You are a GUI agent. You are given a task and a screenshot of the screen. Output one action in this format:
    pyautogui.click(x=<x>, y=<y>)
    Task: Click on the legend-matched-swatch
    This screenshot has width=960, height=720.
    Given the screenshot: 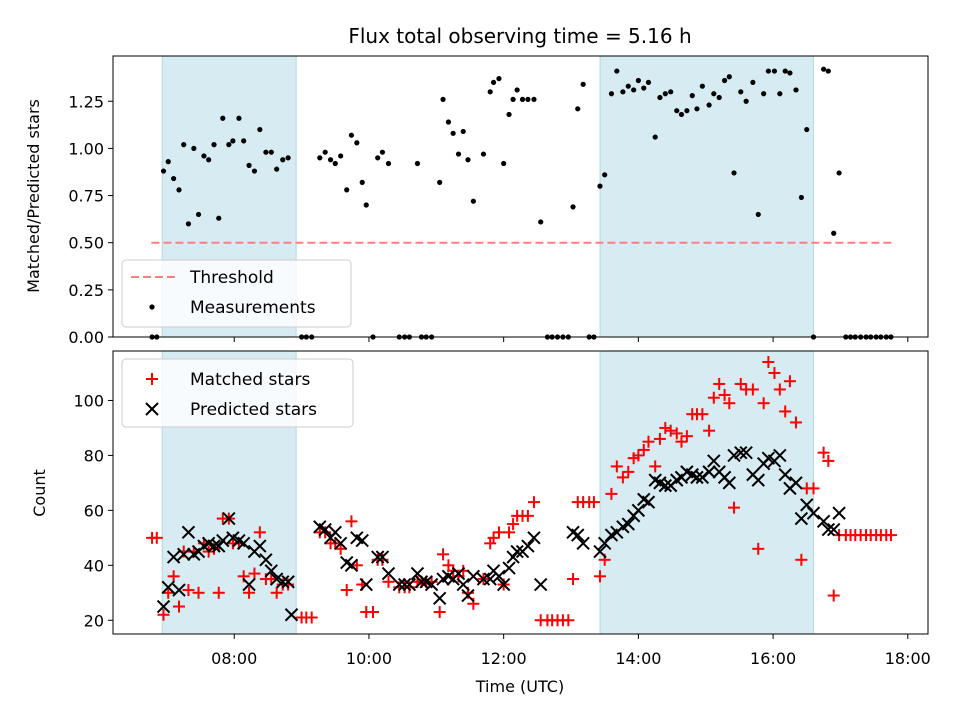 What is the action you would take?
    pyautogui.click(x=152, y=379)
    